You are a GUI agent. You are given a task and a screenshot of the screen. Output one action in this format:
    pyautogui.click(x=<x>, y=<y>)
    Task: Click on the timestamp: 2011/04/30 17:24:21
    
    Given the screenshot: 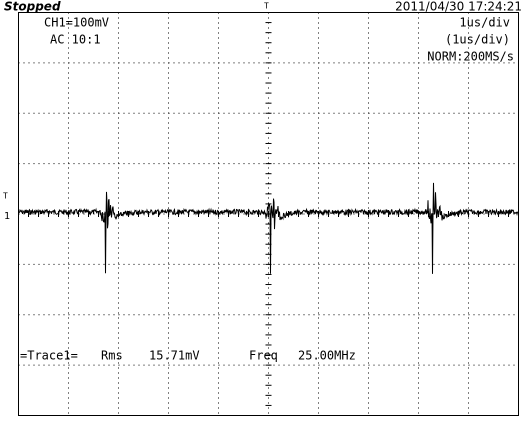 What is the action you would take?
    pyautogui.click(x=458, y=7)
    